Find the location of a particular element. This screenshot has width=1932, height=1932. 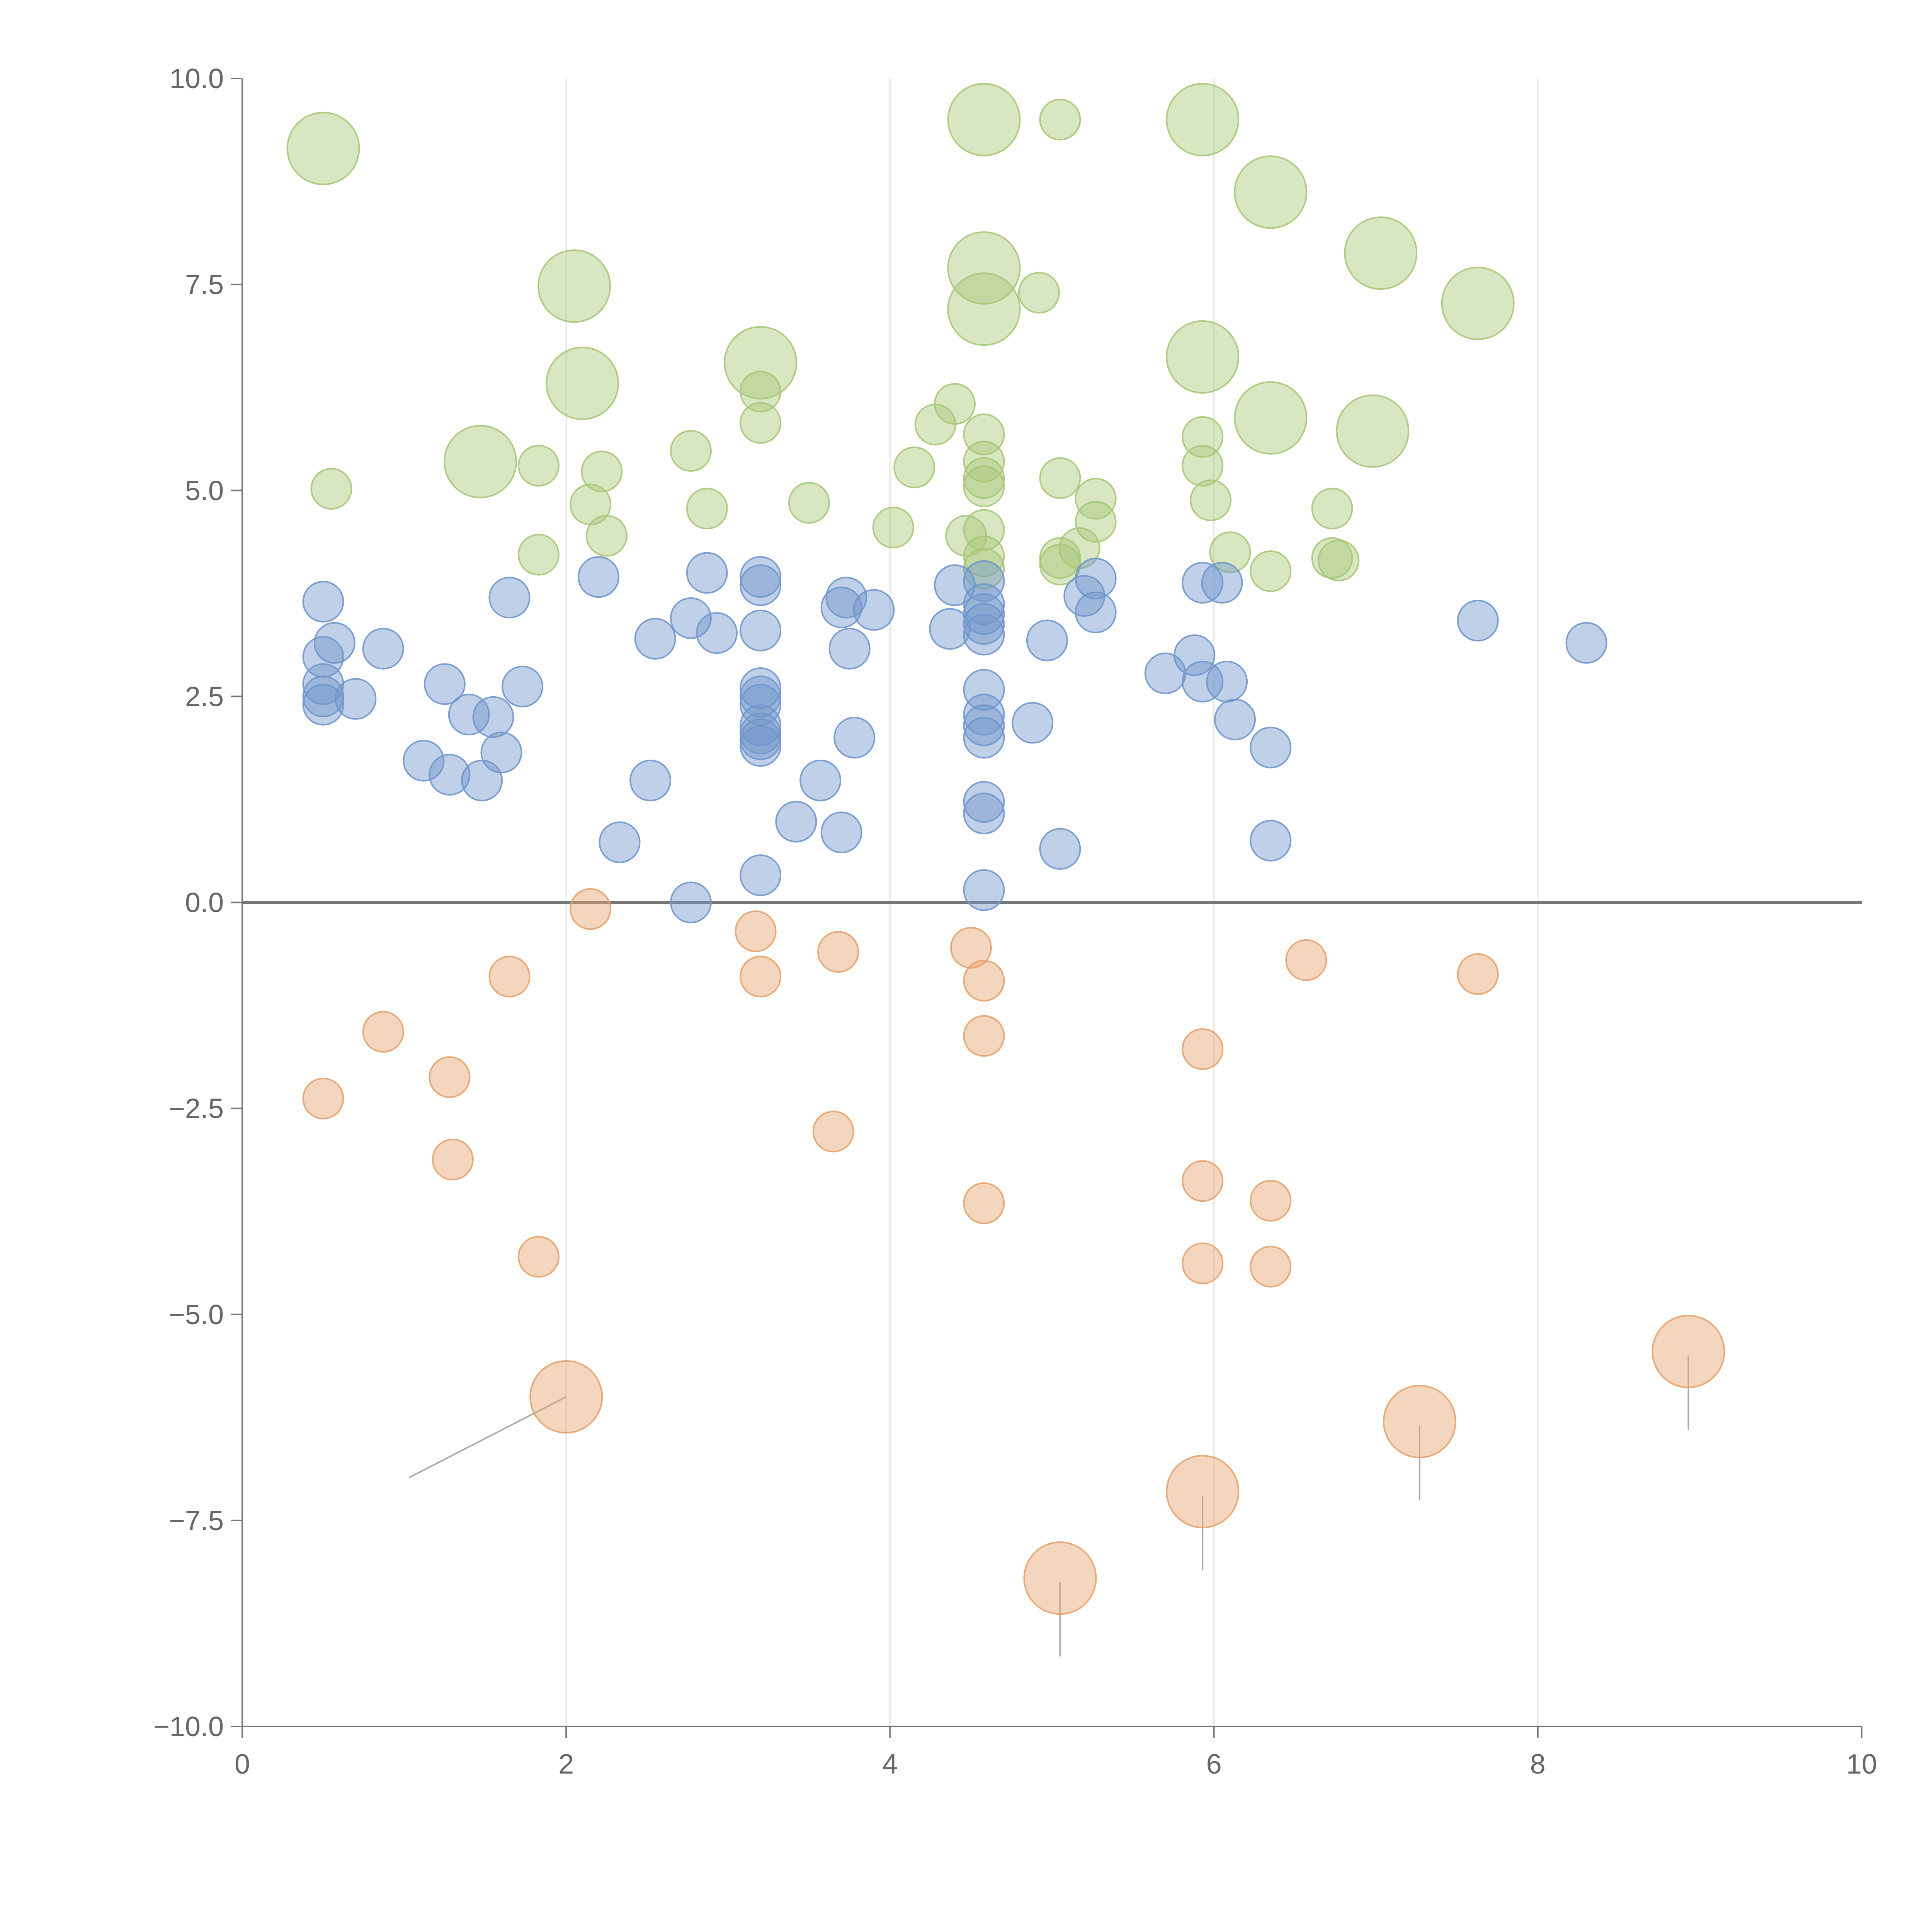

y-tick-label: 2.5 is located at coordinates (205, 696).